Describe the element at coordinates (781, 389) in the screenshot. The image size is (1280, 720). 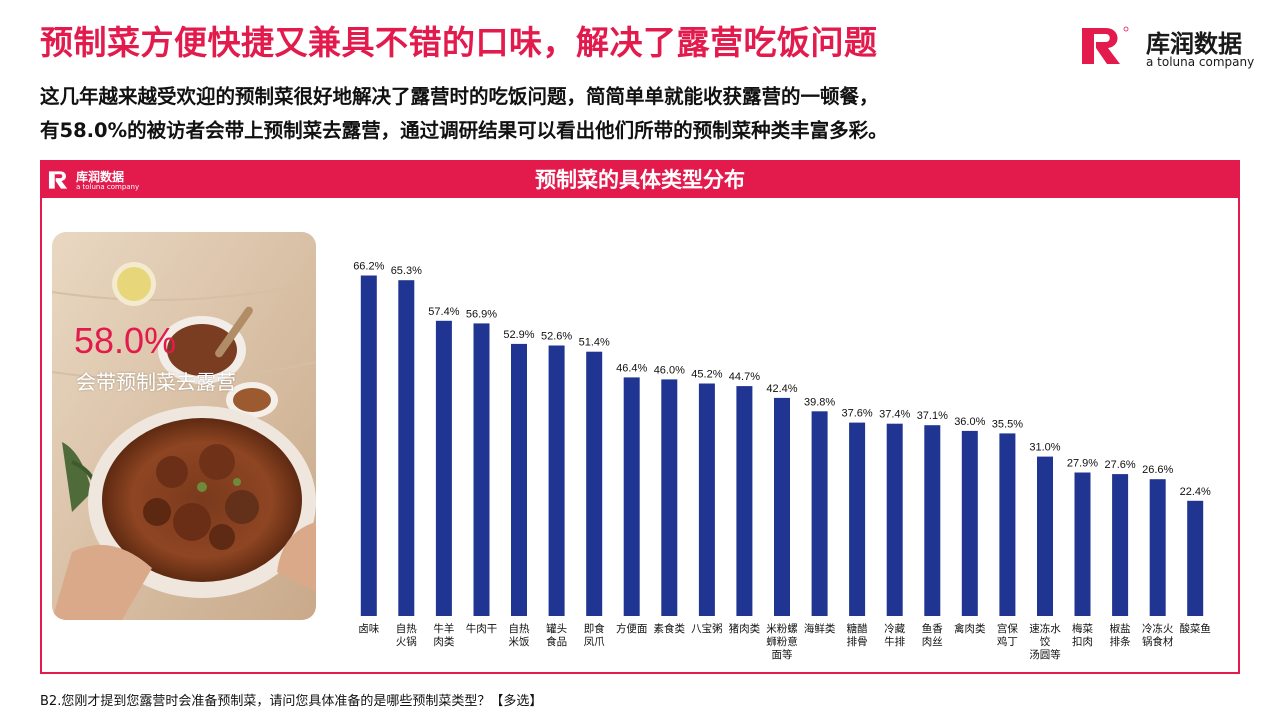
I see `value-label-11: 42.4%` at that location.